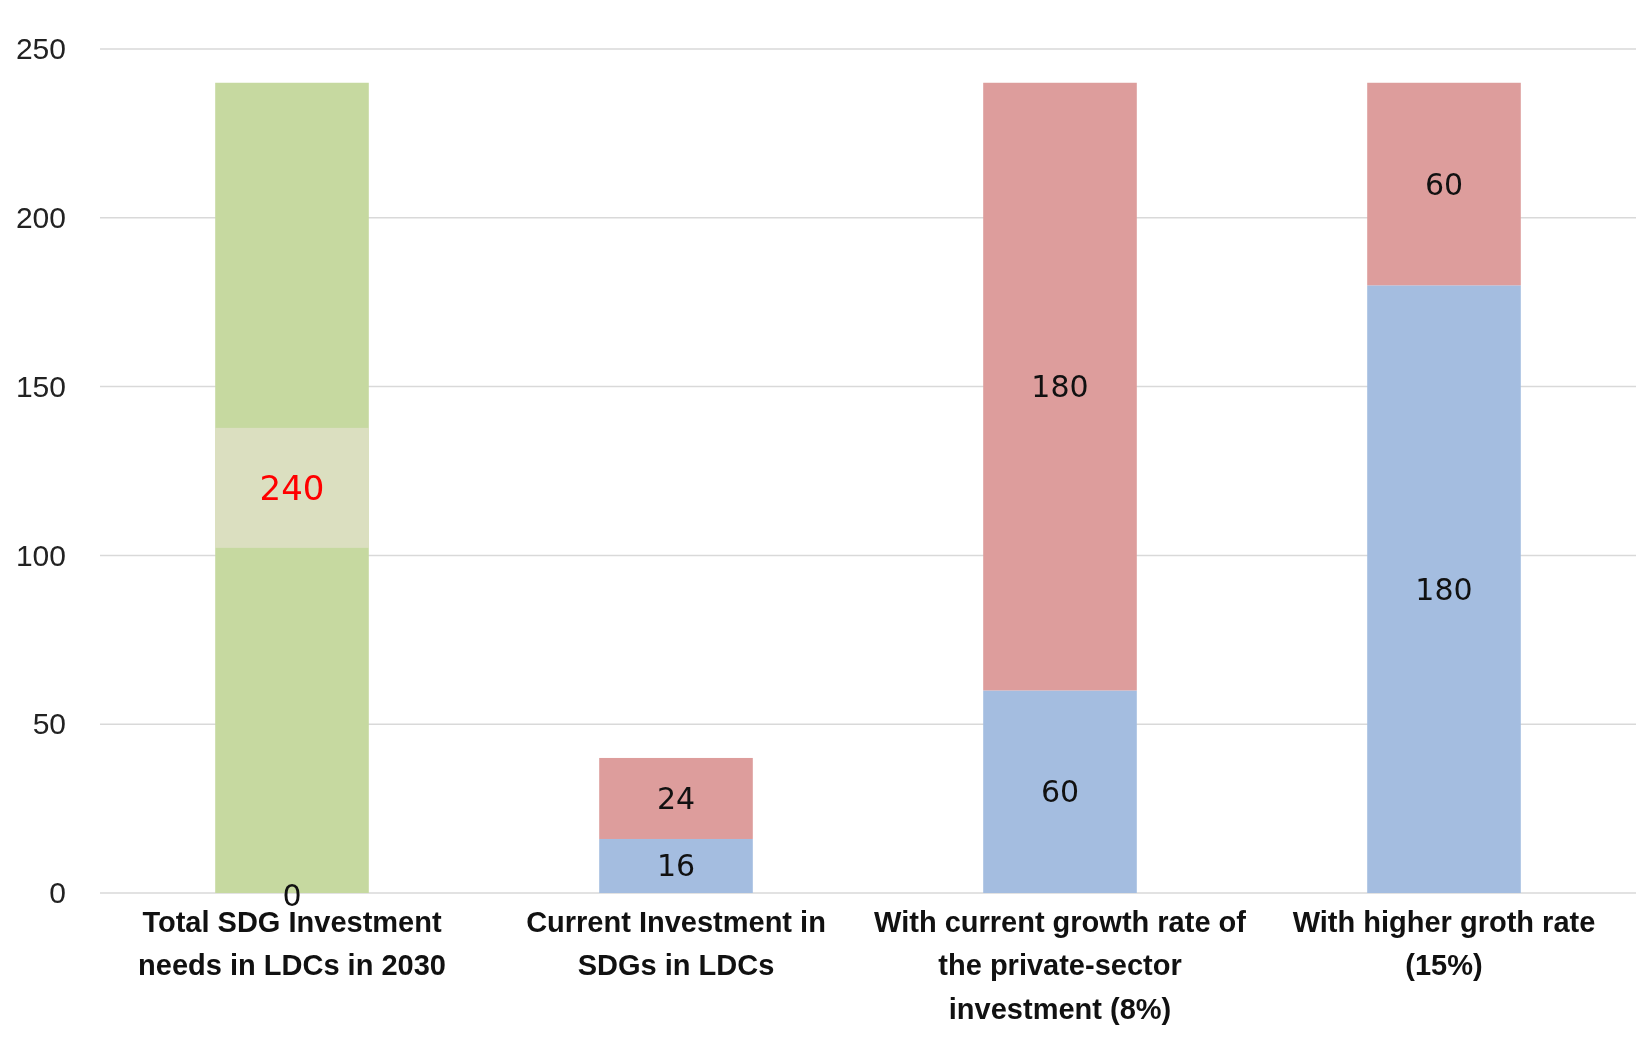  I want to click on y-tick-label: 0, so click(57, 893).